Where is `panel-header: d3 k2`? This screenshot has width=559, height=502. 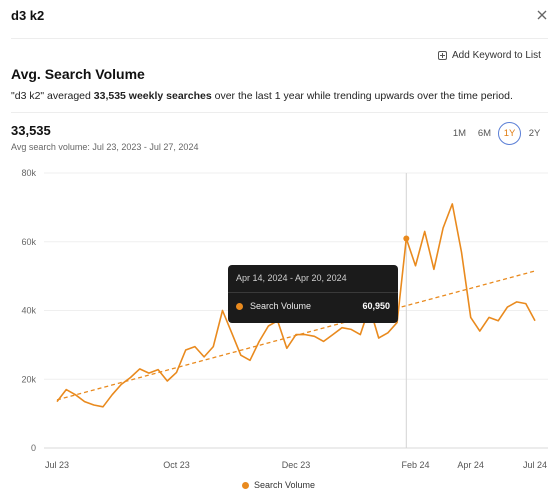 panel-header: d3 k2 is located at coordinates (279, 18).